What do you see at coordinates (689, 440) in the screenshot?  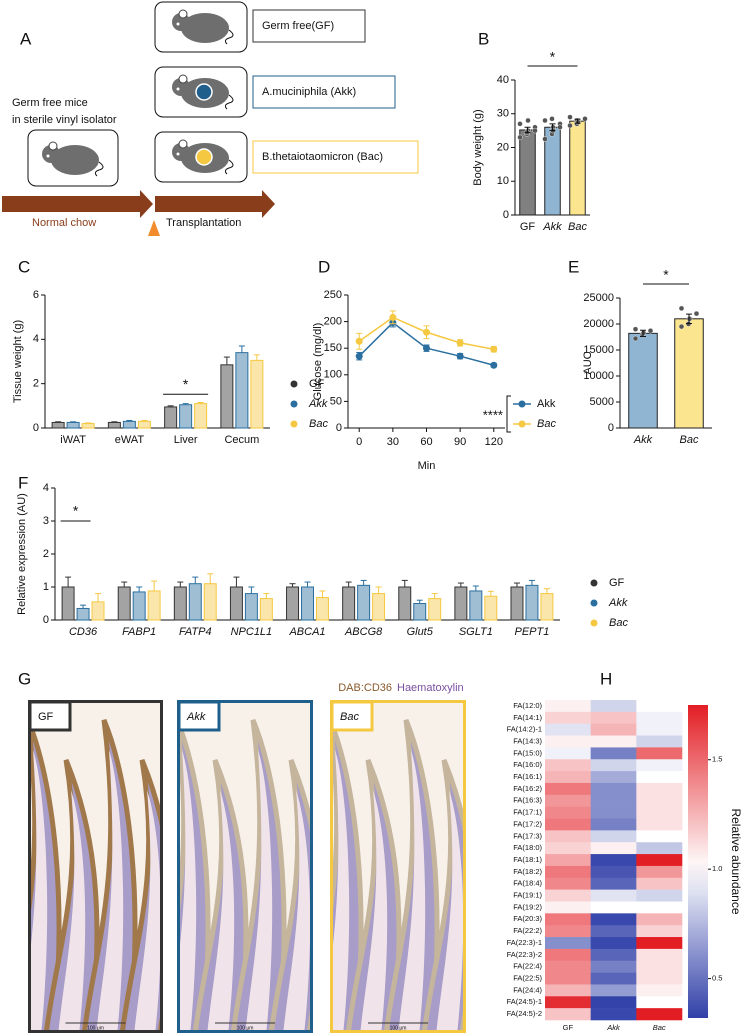 I see `x-tick-label: Bac` at bounding box center [689, 440].